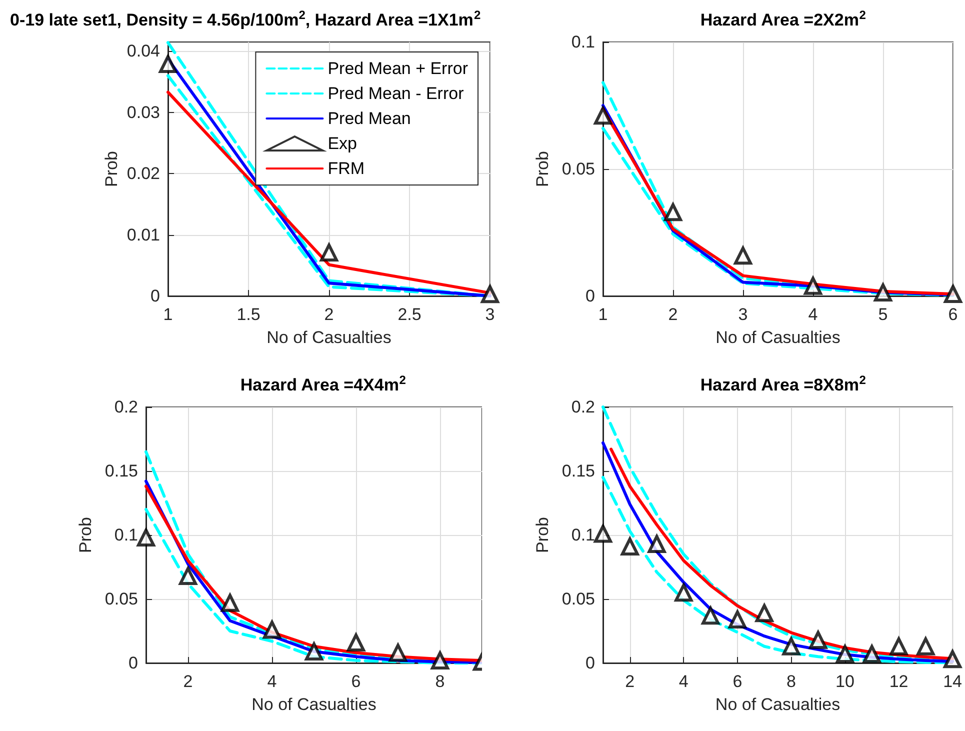 This screenshot has height=731, width=965. I want to click on legend-label: Pred Mean, so click(369, 118).